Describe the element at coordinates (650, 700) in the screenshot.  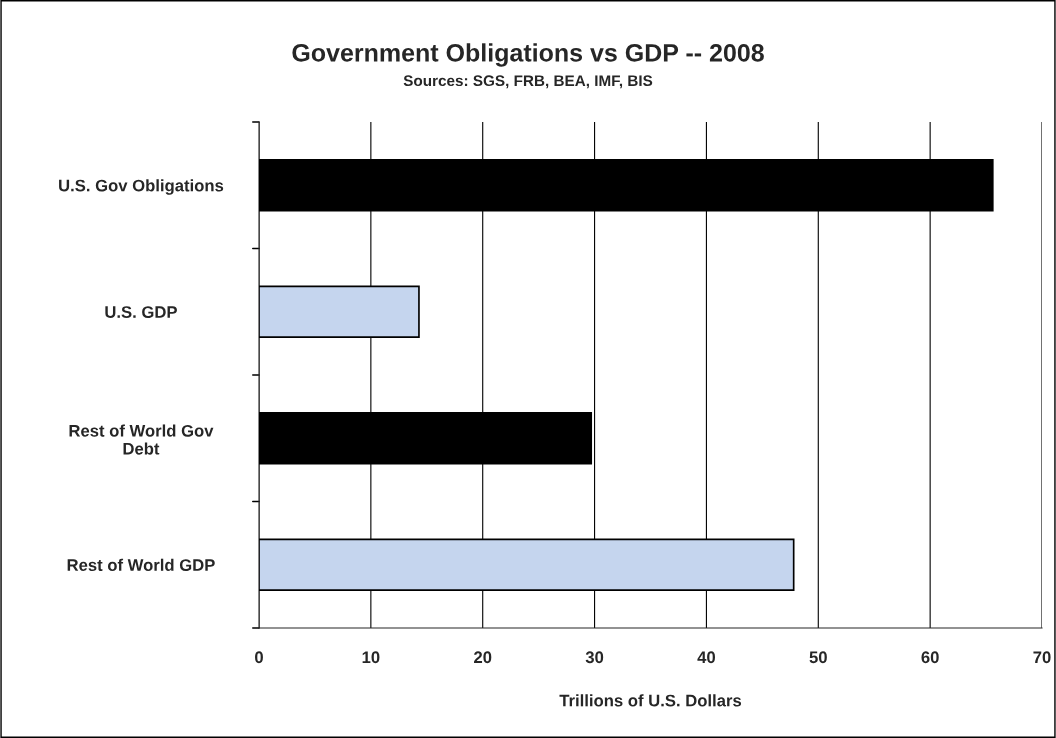
I see `x-axis-title: Trillions of U.S. Dollars` at that location.